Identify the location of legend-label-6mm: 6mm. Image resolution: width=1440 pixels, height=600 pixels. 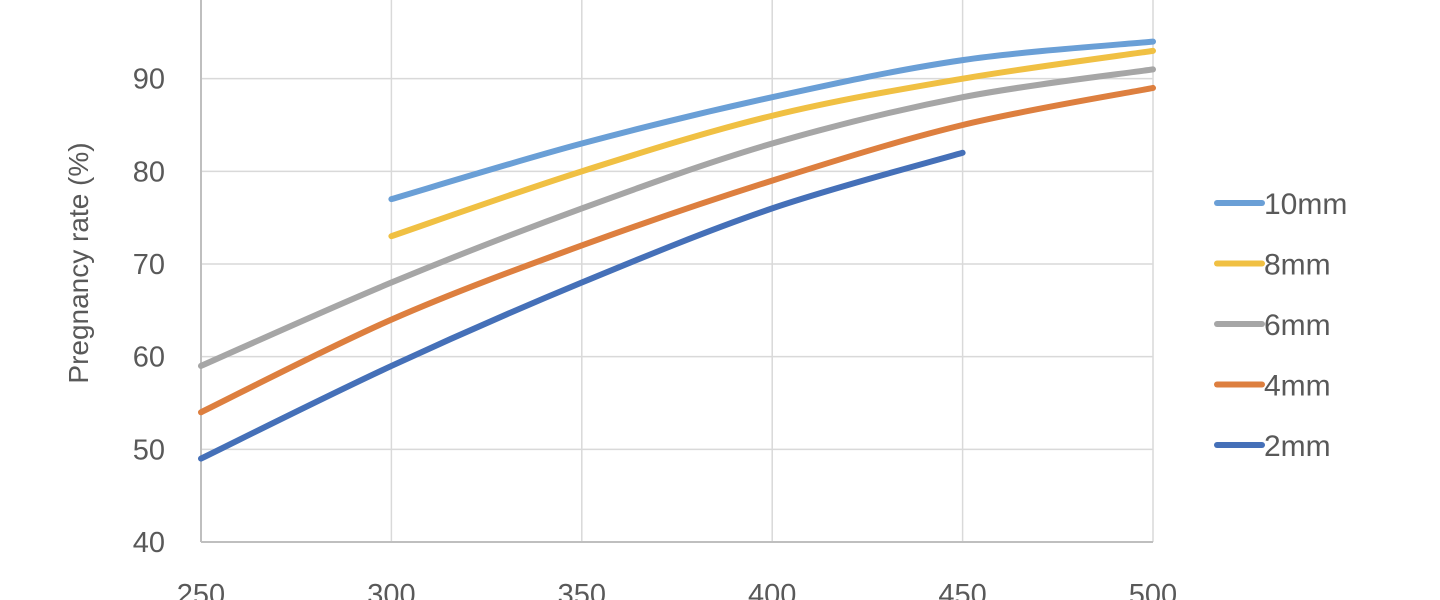
(1297, 325).